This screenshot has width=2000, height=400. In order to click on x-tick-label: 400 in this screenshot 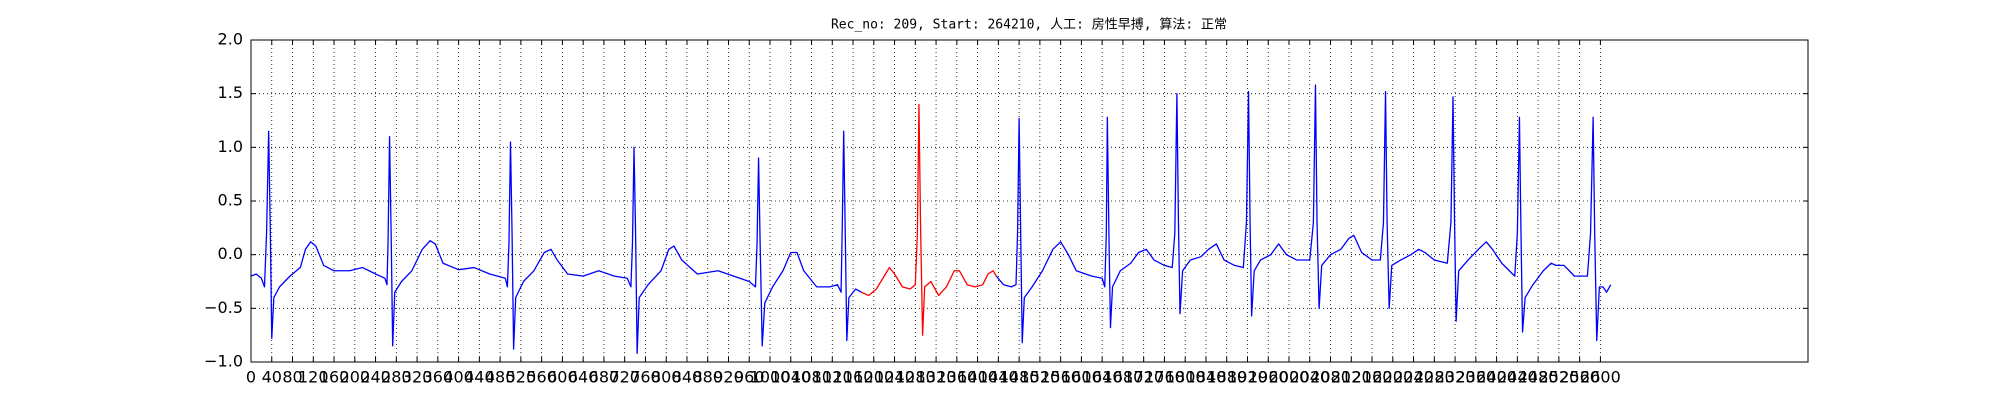, I will do `click(458, 377)`.